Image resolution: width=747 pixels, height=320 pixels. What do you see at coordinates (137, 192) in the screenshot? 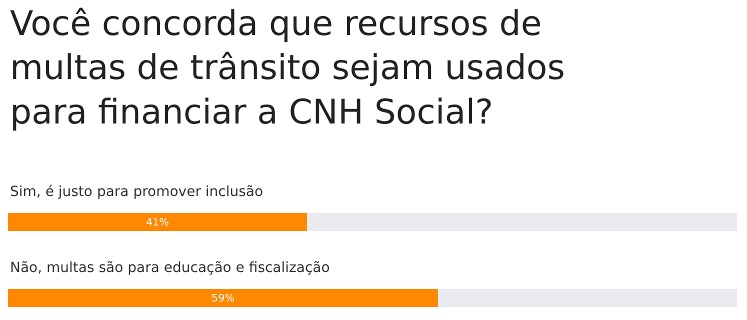
I see `y-tick-label: Sim, é justo para promover inclusão` at bounding box center [137, 192].